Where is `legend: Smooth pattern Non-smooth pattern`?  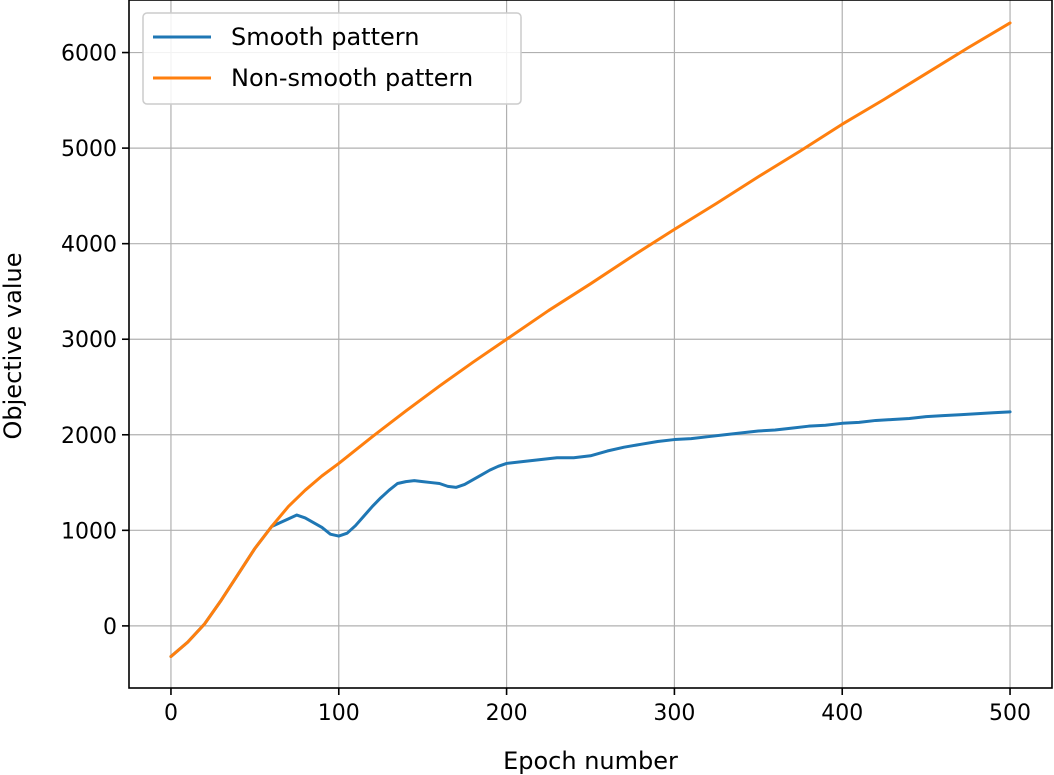
legend: Smooth pattern Non-smooth pattern is located at coordinates (332, 58).